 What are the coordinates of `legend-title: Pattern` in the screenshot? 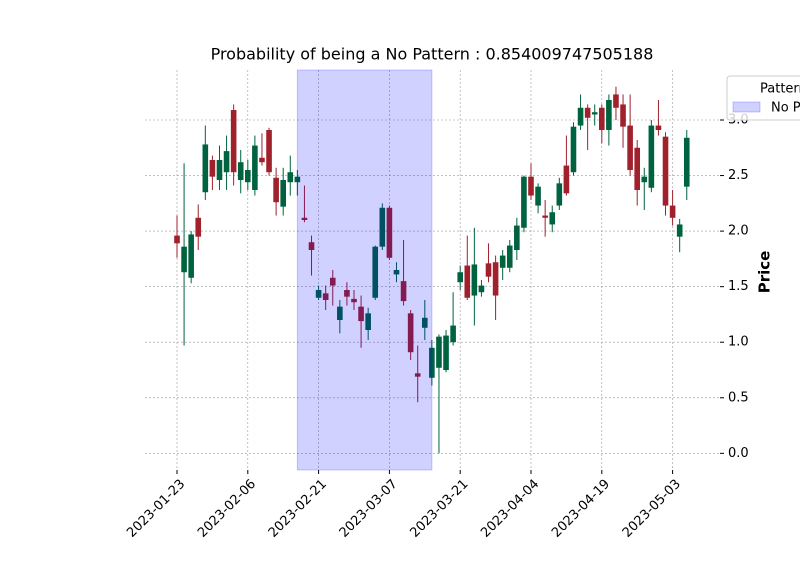 It's located at (780, 89).